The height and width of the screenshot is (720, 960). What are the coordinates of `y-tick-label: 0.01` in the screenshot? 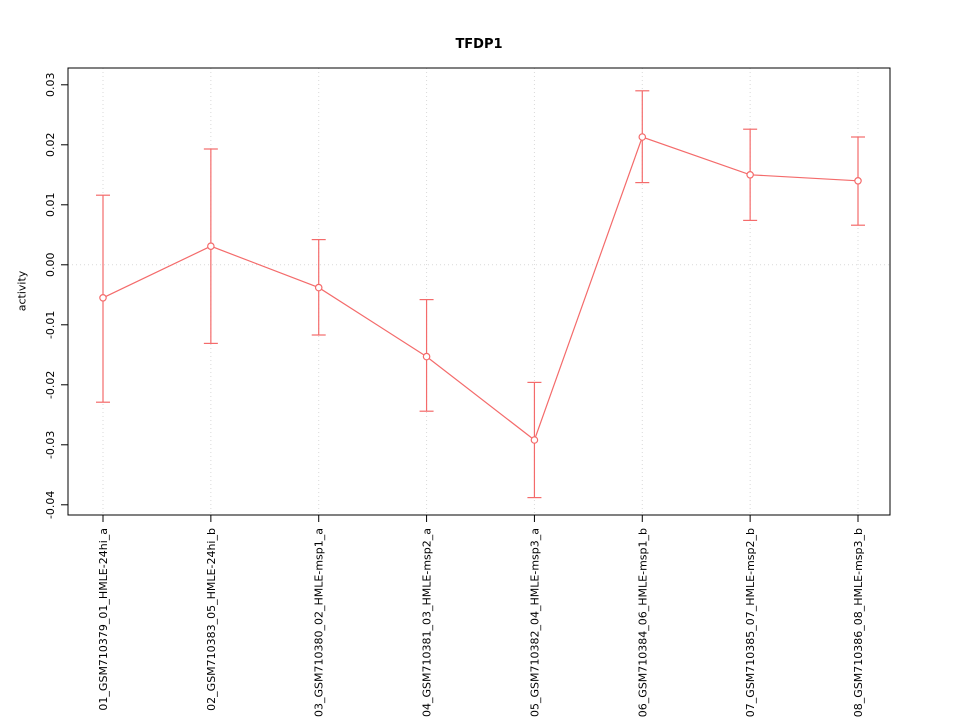 It's located at (50, 205).